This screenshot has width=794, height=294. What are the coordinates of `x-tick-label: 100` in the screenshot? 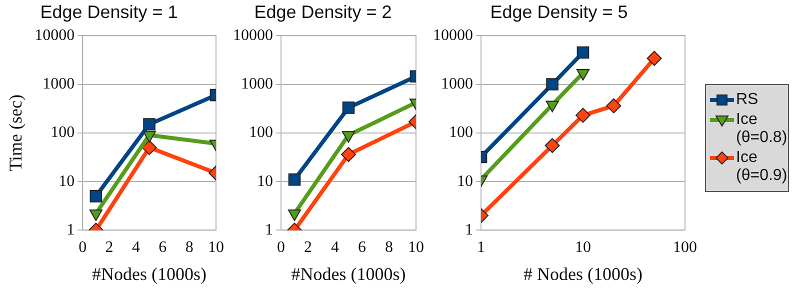 It's located at (685, 247).